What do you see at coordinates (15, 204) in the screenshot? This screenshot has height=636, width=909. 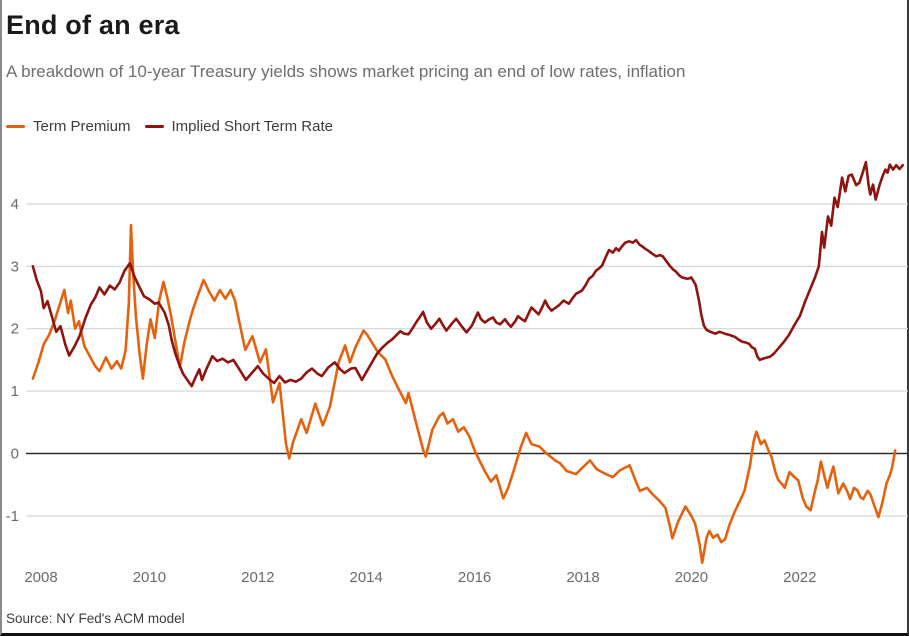 I see `y-tick-label: 4` at bounding box center [15, 204].